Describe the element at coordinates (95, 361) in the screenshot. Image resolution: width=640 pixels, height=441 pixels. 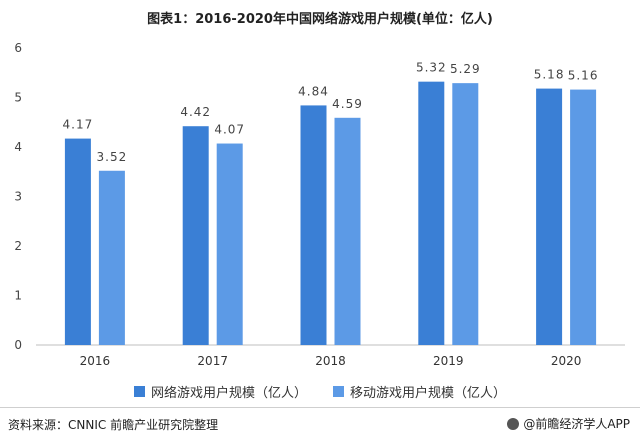
I see `x-tick-label: 2016` at that location.